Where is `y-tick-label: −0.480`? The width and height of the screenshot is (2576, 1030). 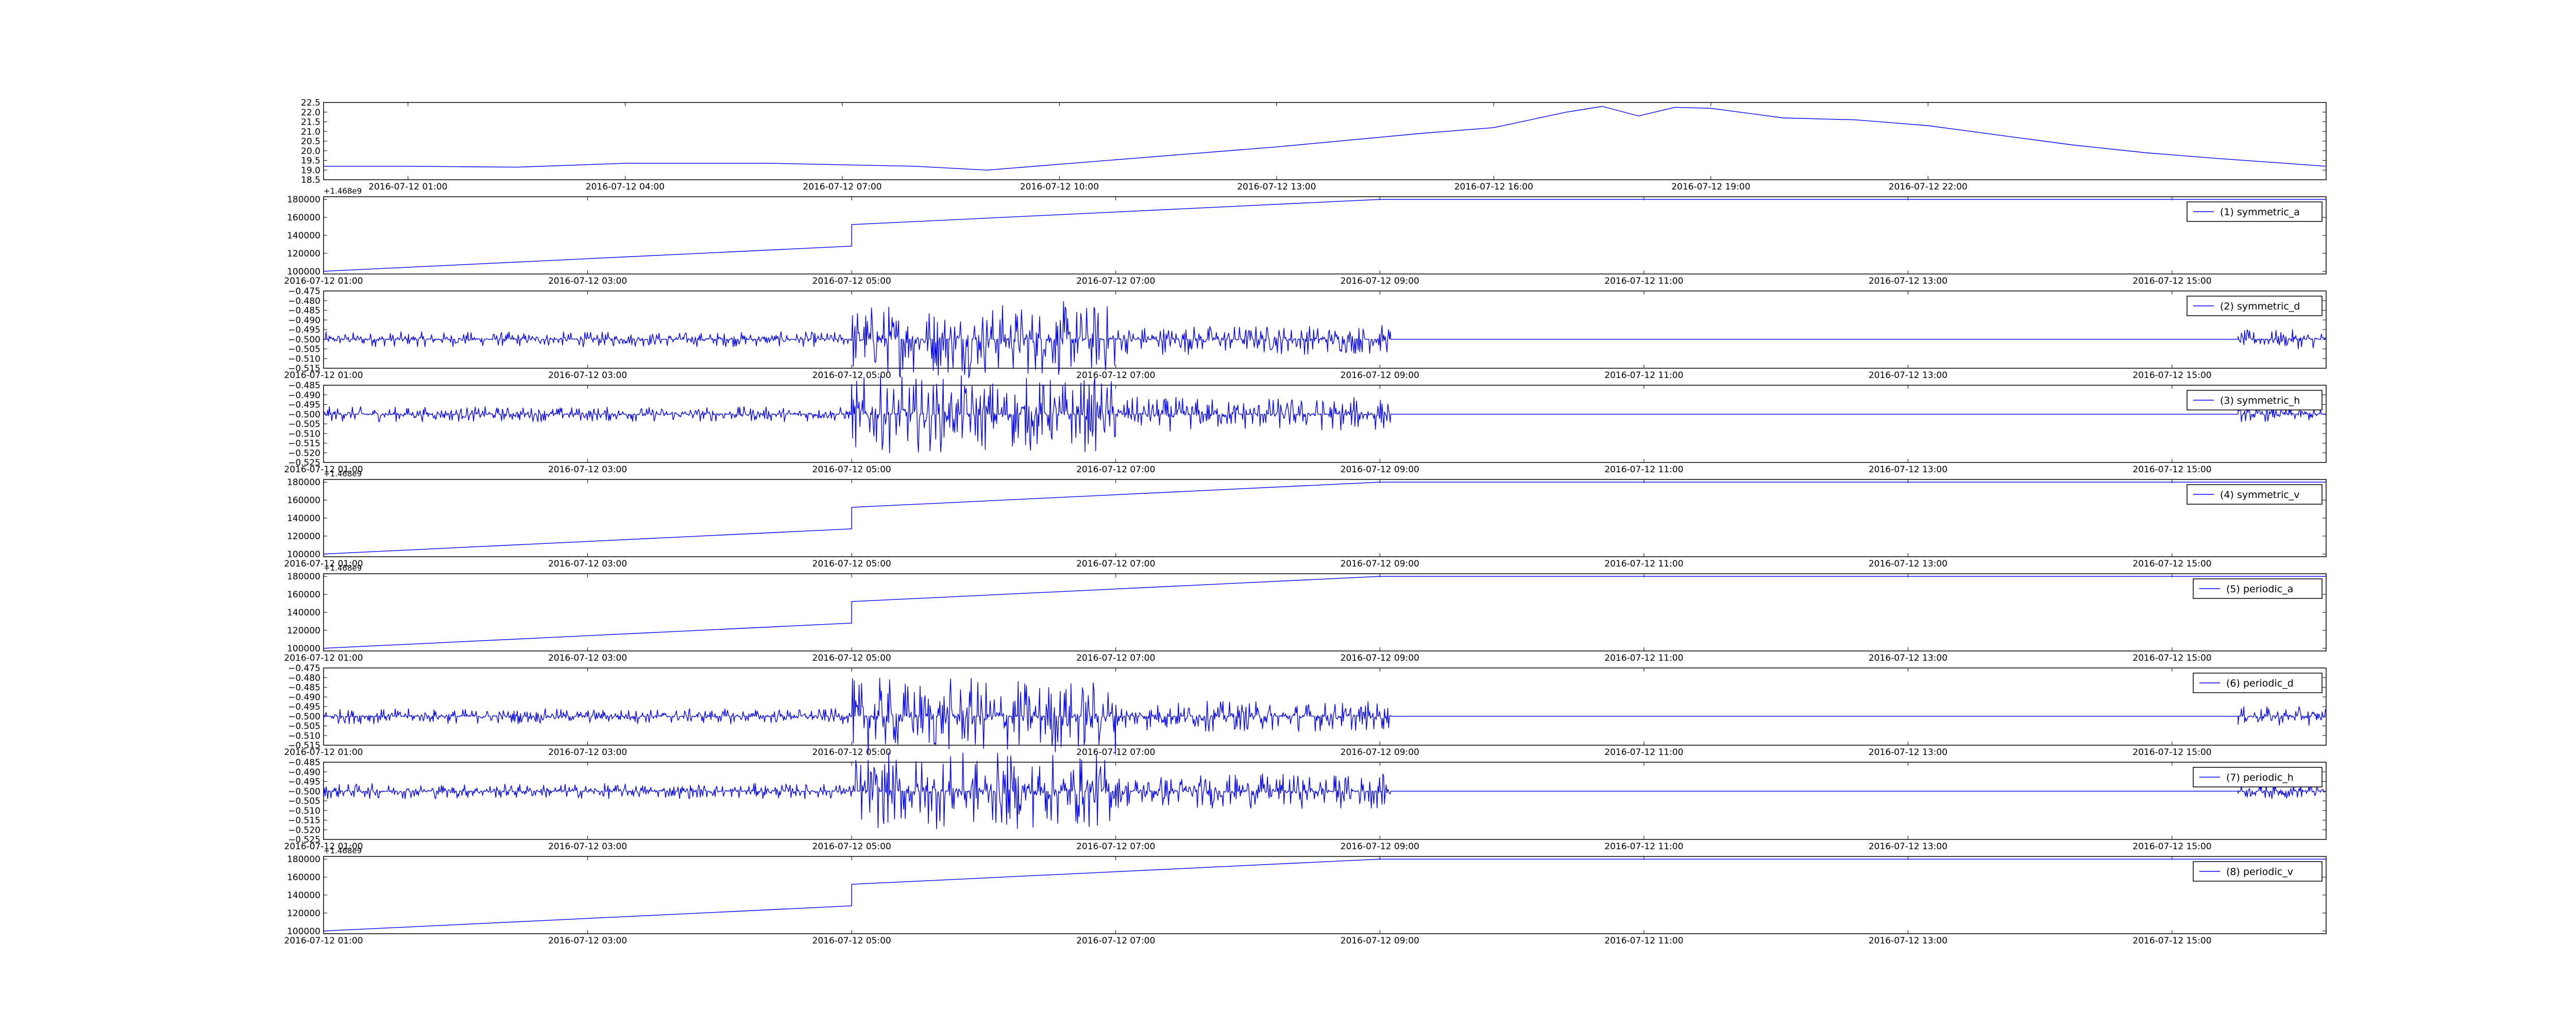
y-tick-label: −0.480 is located at coordinates (304, 301).